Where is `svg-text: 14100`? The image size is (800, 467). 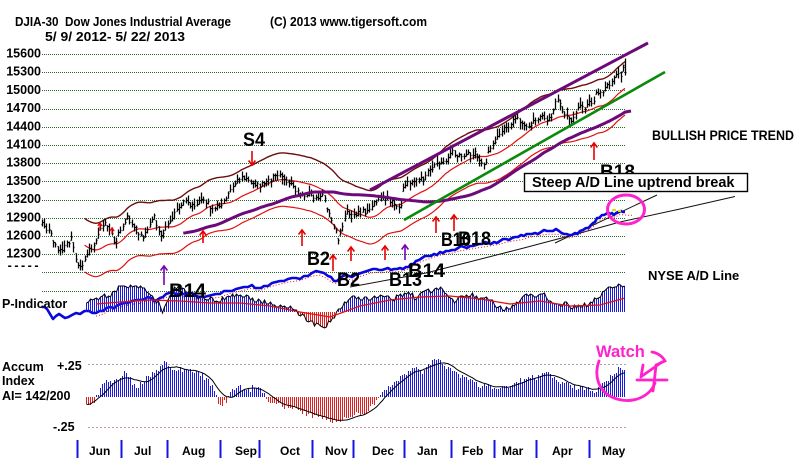
svg-text: 14100 is located at coordinates (23, 145).